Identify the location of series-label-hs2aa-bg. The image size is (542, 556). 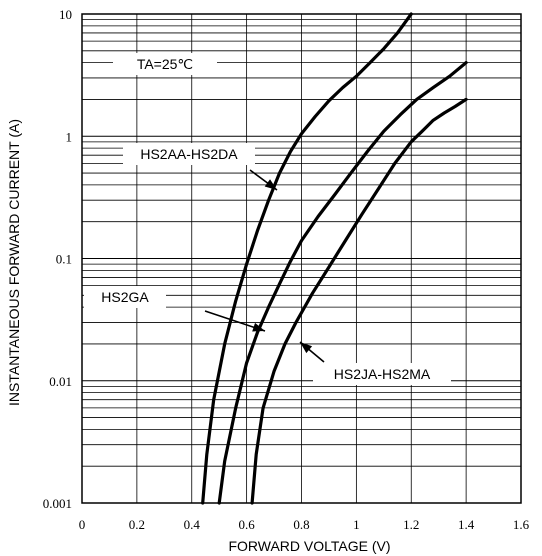
(189, 154).